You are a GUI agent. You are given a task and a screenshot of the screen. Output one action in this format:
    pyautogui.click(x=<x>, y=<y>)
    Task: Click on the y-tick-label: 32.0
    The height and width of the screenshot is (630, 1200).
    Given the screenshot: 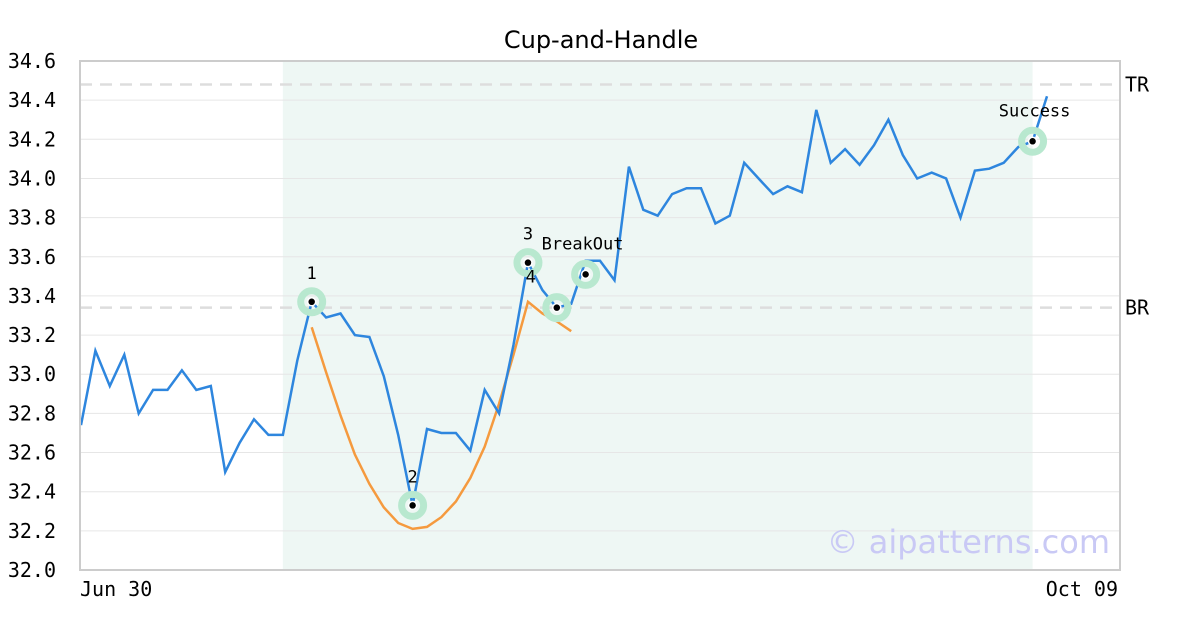 What is the action you would take?
    pyautogui.click(x=32, y=570)
    